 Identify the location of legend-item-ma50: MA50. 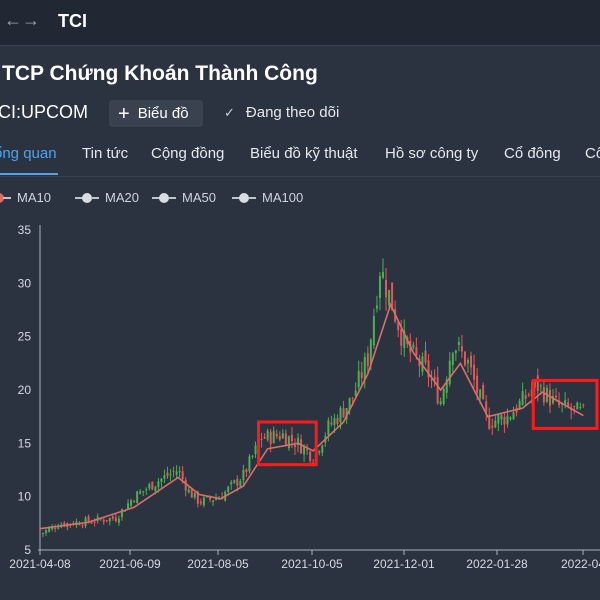
(184, 197).